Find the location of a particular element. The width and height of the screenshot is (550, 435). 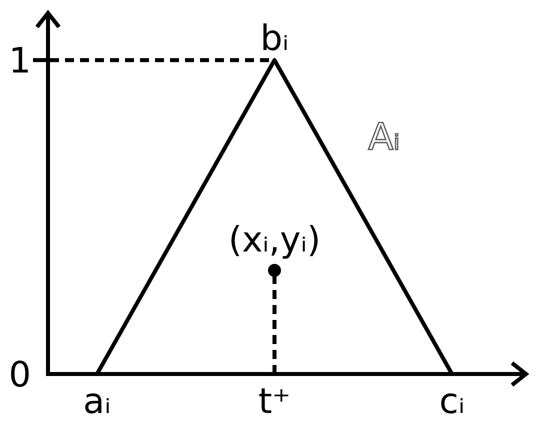

x-tick-label: aᵢ is located at coordinates (97, 402).